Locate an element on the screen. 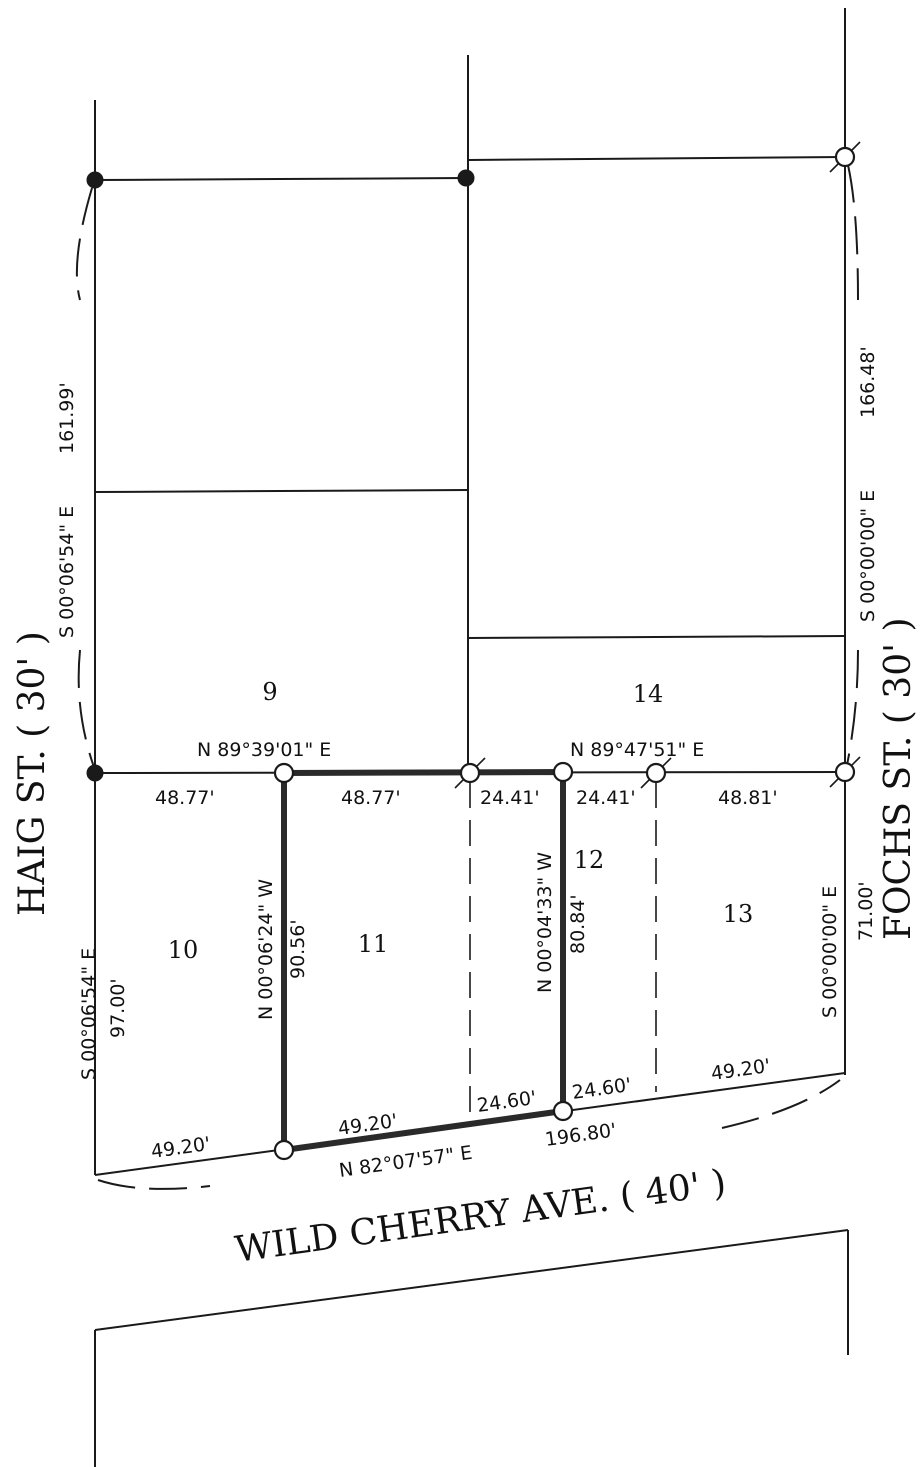  lot-number: 12 is located at coordinates (589, 860).